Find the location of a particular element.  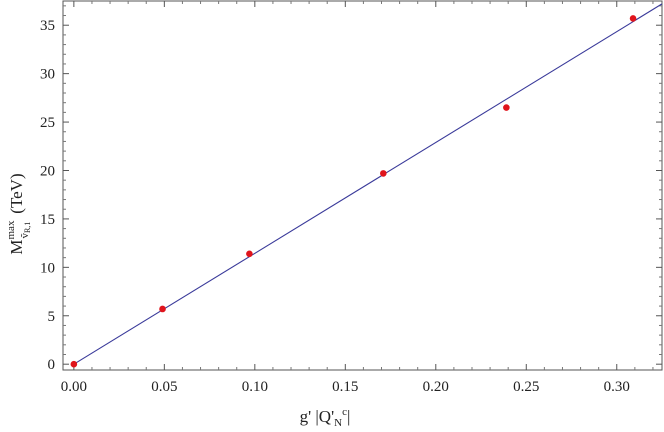

y-axis-title: Mmax ṽR,1 (TeV) is located at coordinates (18, 213).